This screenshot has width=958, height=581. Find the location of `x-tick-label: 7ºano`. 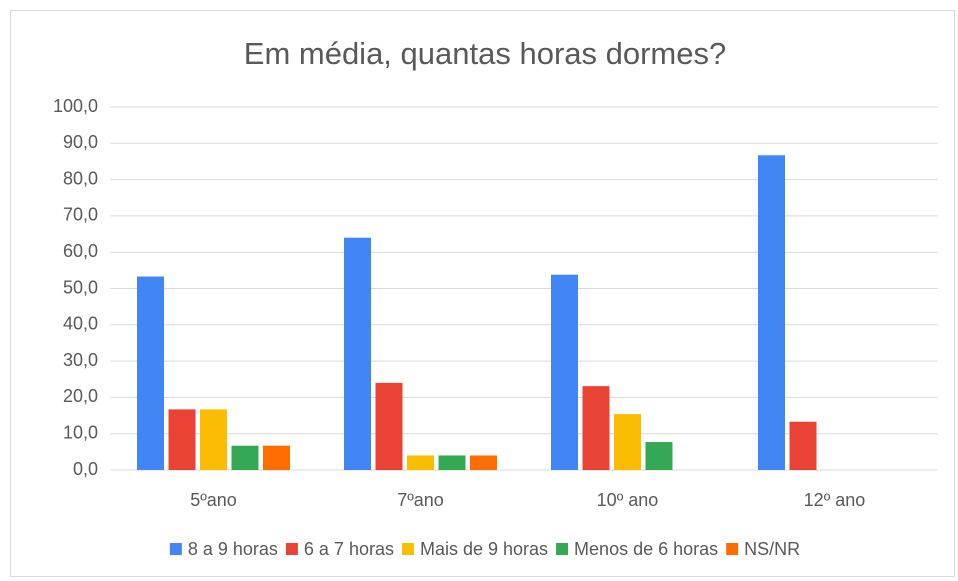

x-tick-label: 7ºano is located at coordinates (420, 500).